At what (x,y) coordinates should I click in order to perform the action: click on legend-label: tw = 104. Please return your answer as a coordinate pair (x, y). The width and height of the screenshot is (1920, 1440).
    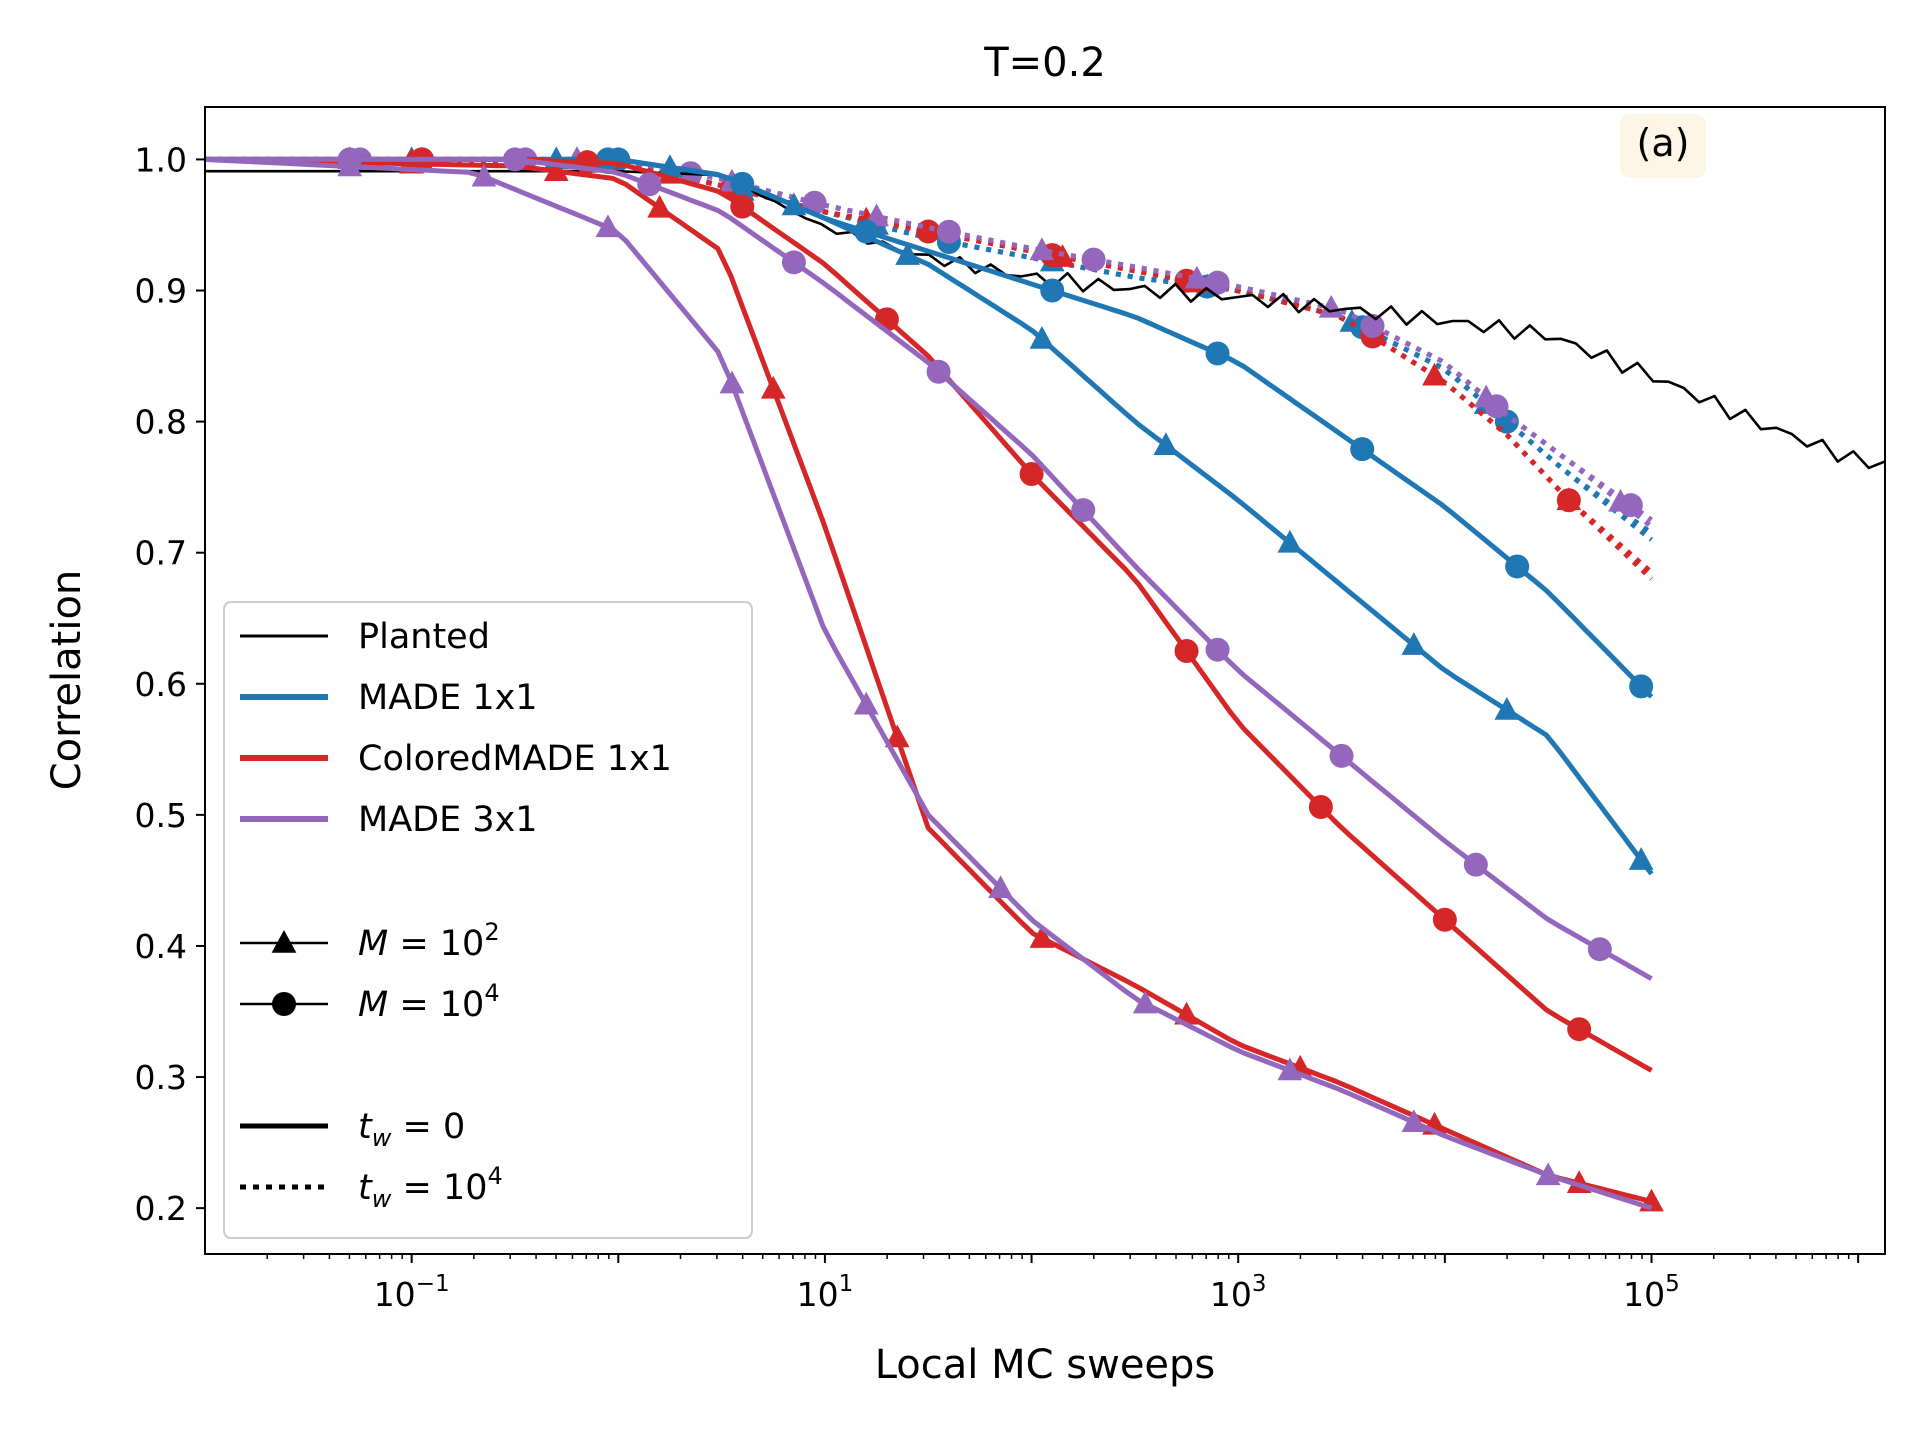
    Looking at the image, I should click on (430, 1187).